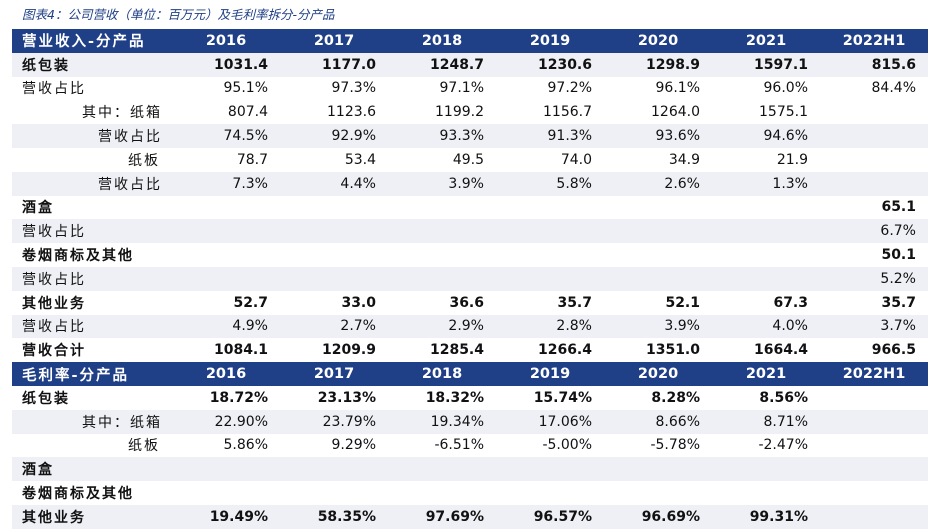  I want to click on cell-value: 1230.6, so click(550, 64).